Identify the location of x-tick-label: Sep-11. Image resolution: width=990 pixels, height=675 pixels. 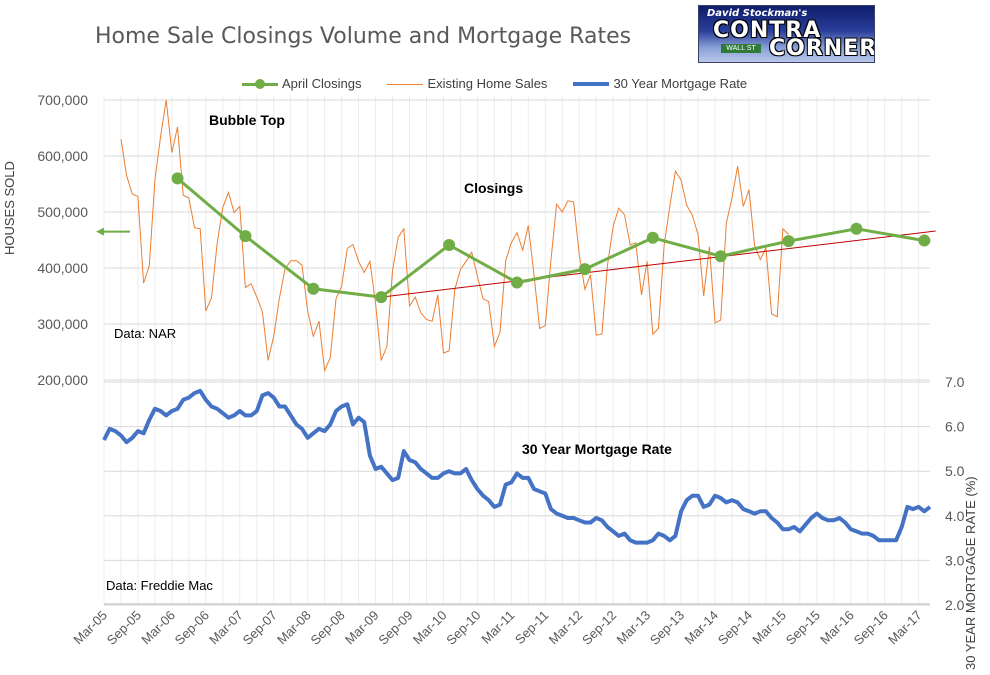
(532, 628).